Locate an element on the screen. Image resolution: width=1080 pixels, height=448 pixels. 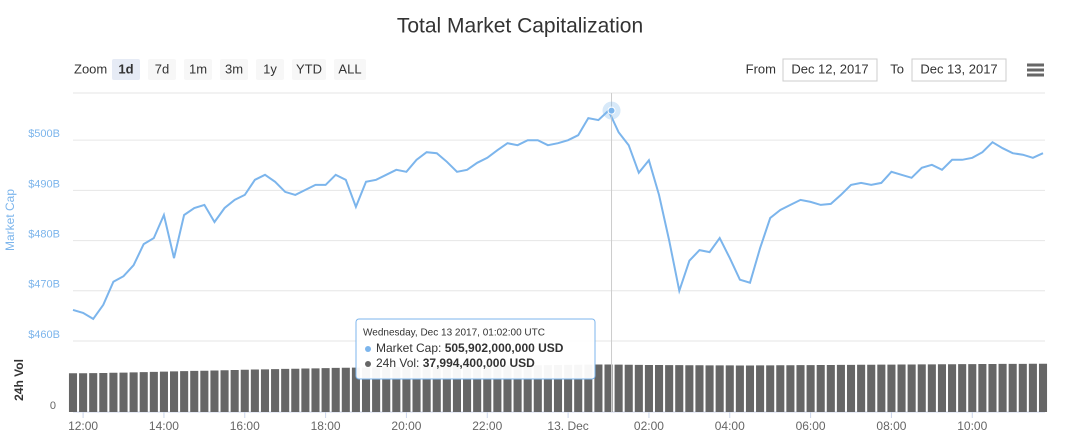
tooltip-box is located at coordinates (475, 349).